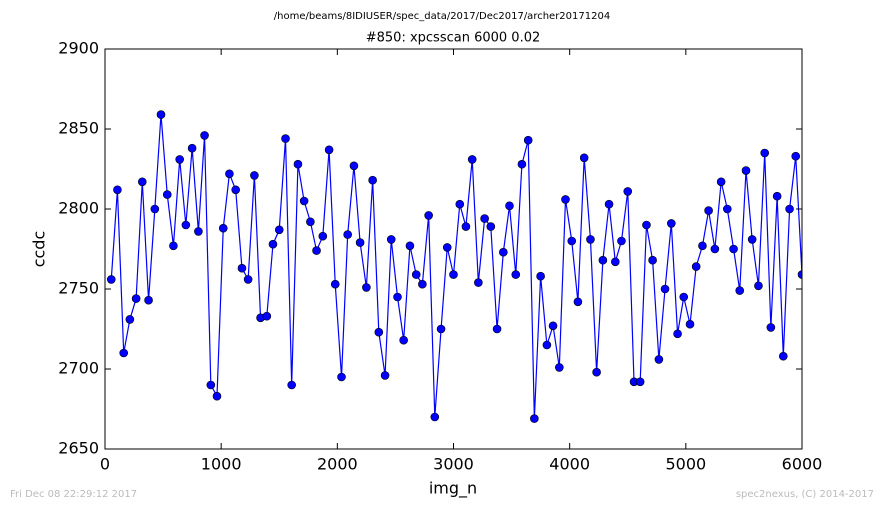 The image size is (884, 509). I want to click on y-tick-label: 2650, so click(78, 448).